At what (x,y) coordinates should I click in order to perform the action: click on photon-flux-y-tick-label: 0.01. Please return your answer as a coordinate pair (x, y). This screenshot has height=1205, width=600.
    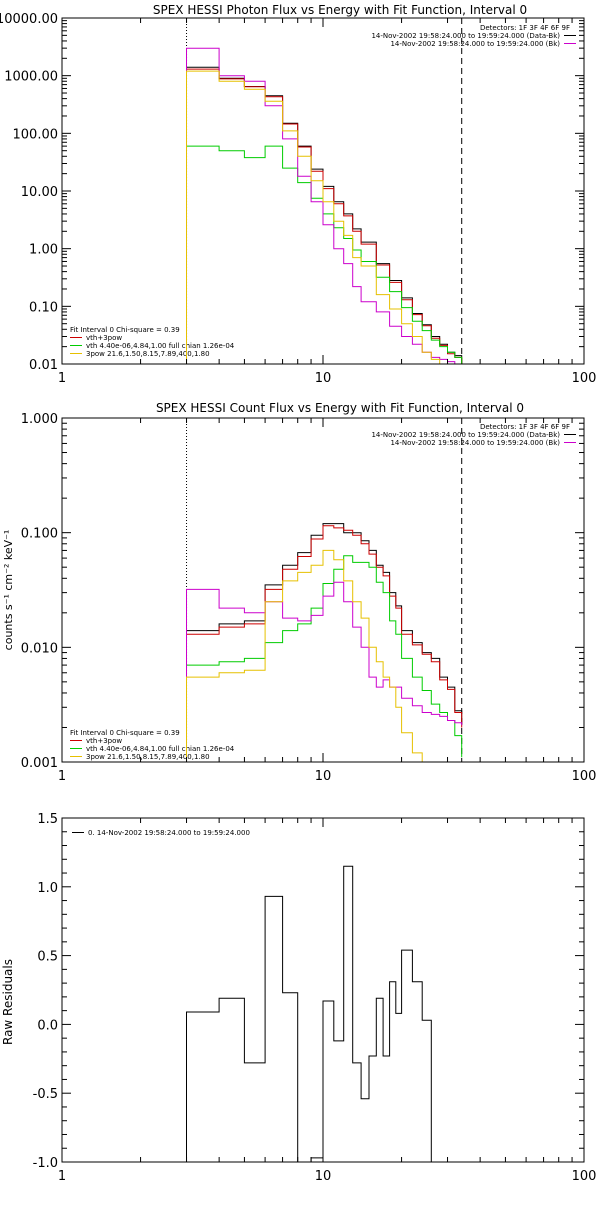
    Looking at the image, I should click on (43, 365).